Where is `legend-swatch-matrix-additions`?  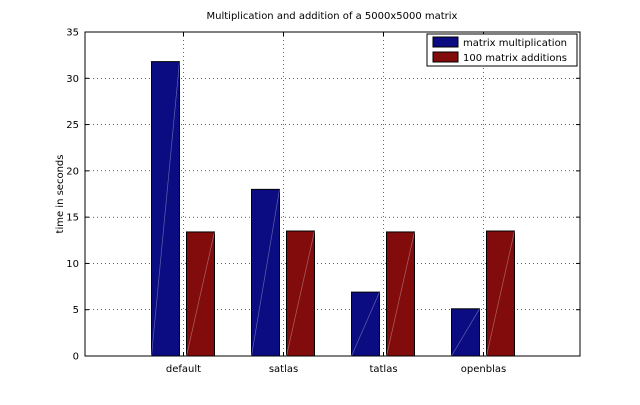 legend-swatch-matrix-additions is located at coordinates (445, 57).